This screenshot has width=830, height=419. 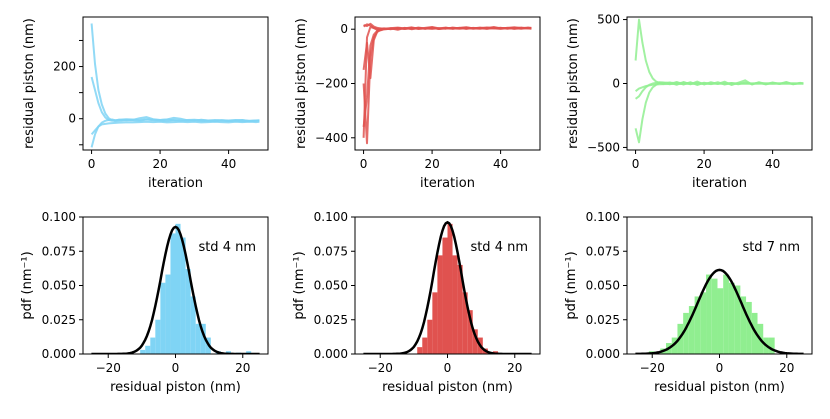 What do you see at coordinates (608, 20) in the screenshot?
I see `y-tick-label: 500` at bounding box center [608, 20].